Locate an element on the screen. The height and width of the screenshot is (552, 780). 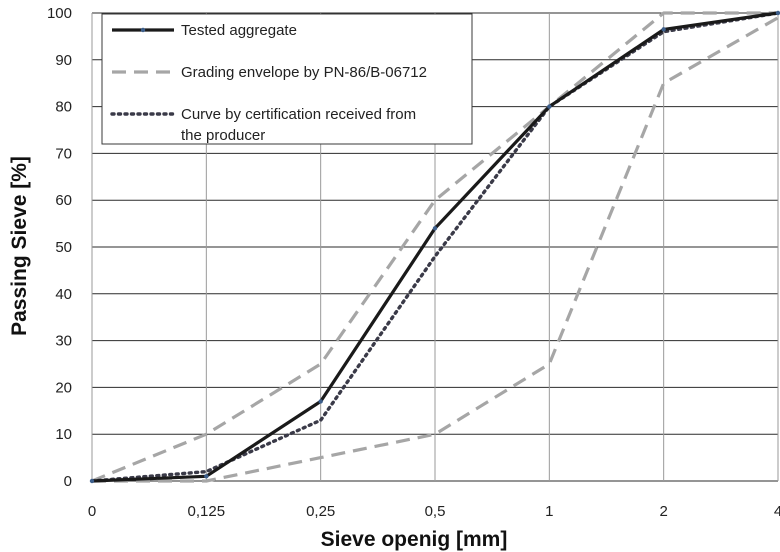
x-tick-labels: 0 0,125 0,25 0,5 1 2 4 is located at coordinates (434, 511).